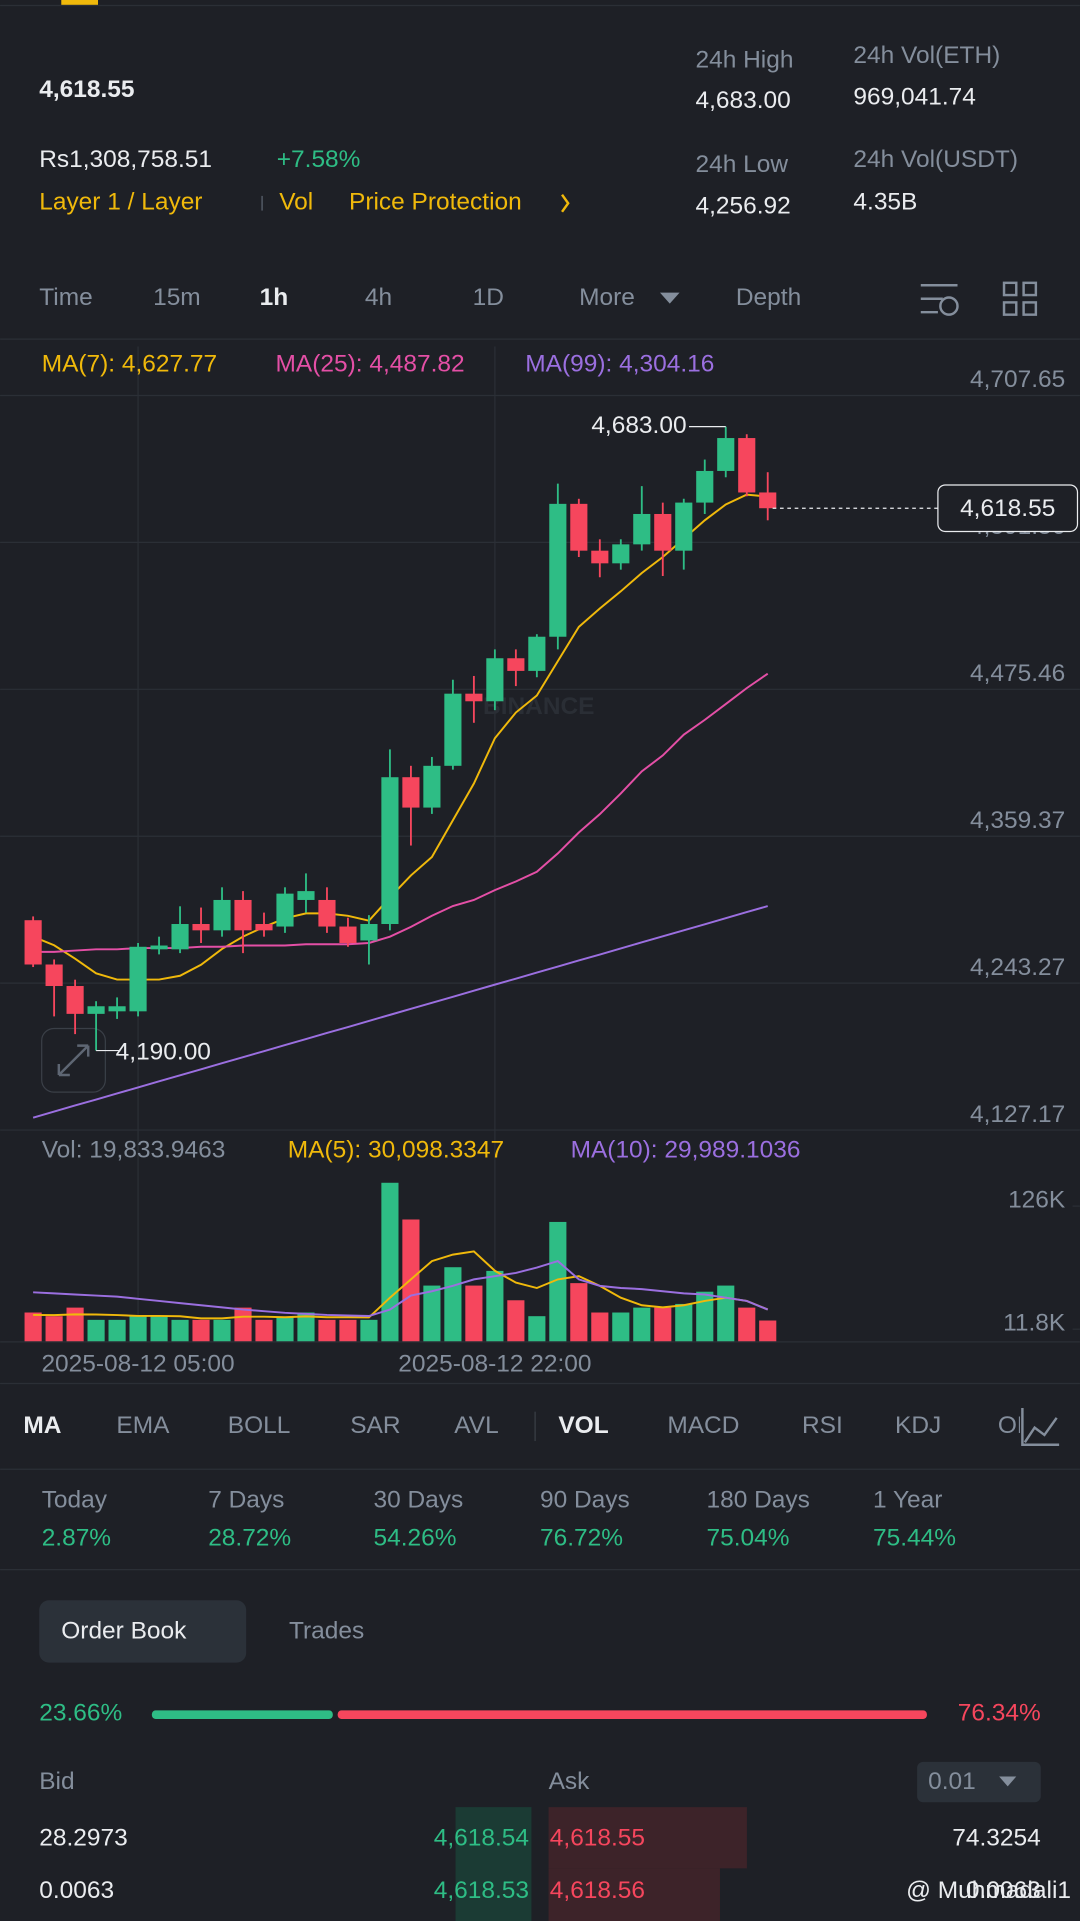 The image size is (1080, 1921). What do you see at coordinates (319, 159) in the screenshot?
I see `change: +7.58%` at bounding box center [319, 159].